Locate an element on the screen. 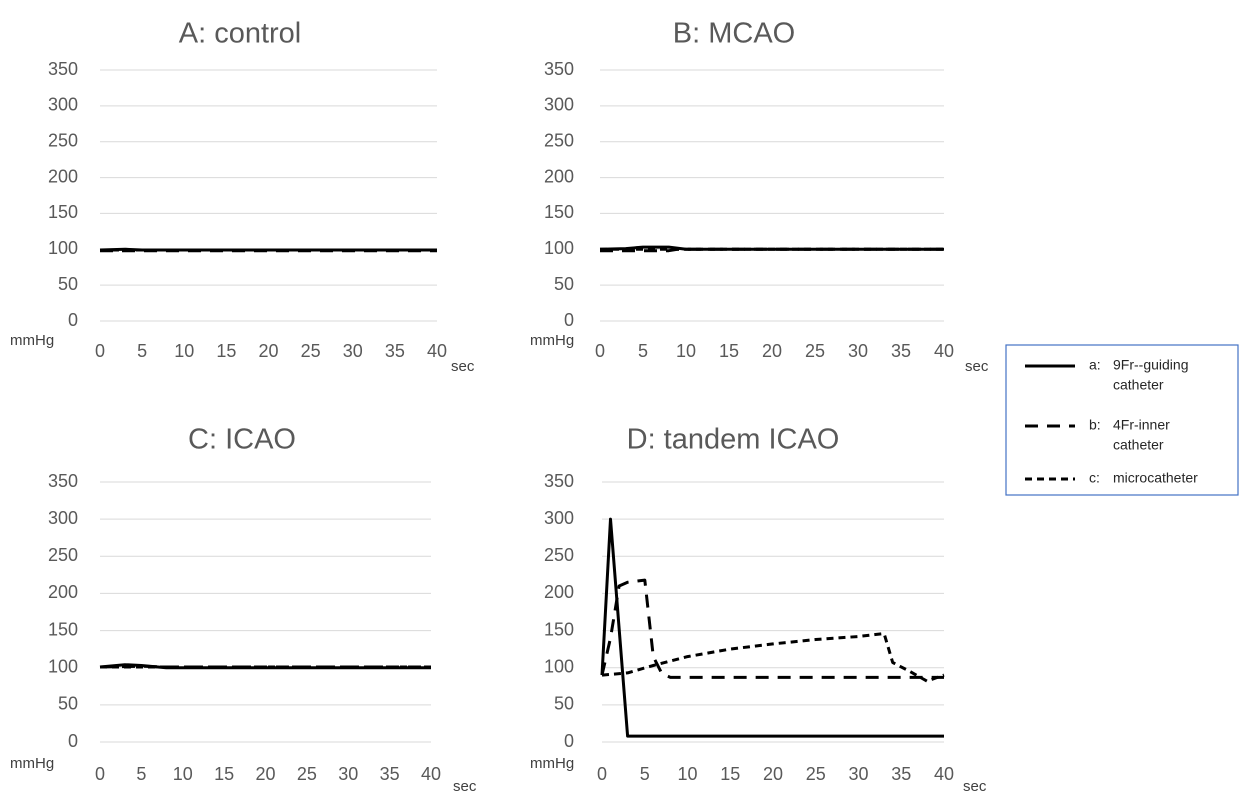  legend-box is located at coordinates (1122, 420).